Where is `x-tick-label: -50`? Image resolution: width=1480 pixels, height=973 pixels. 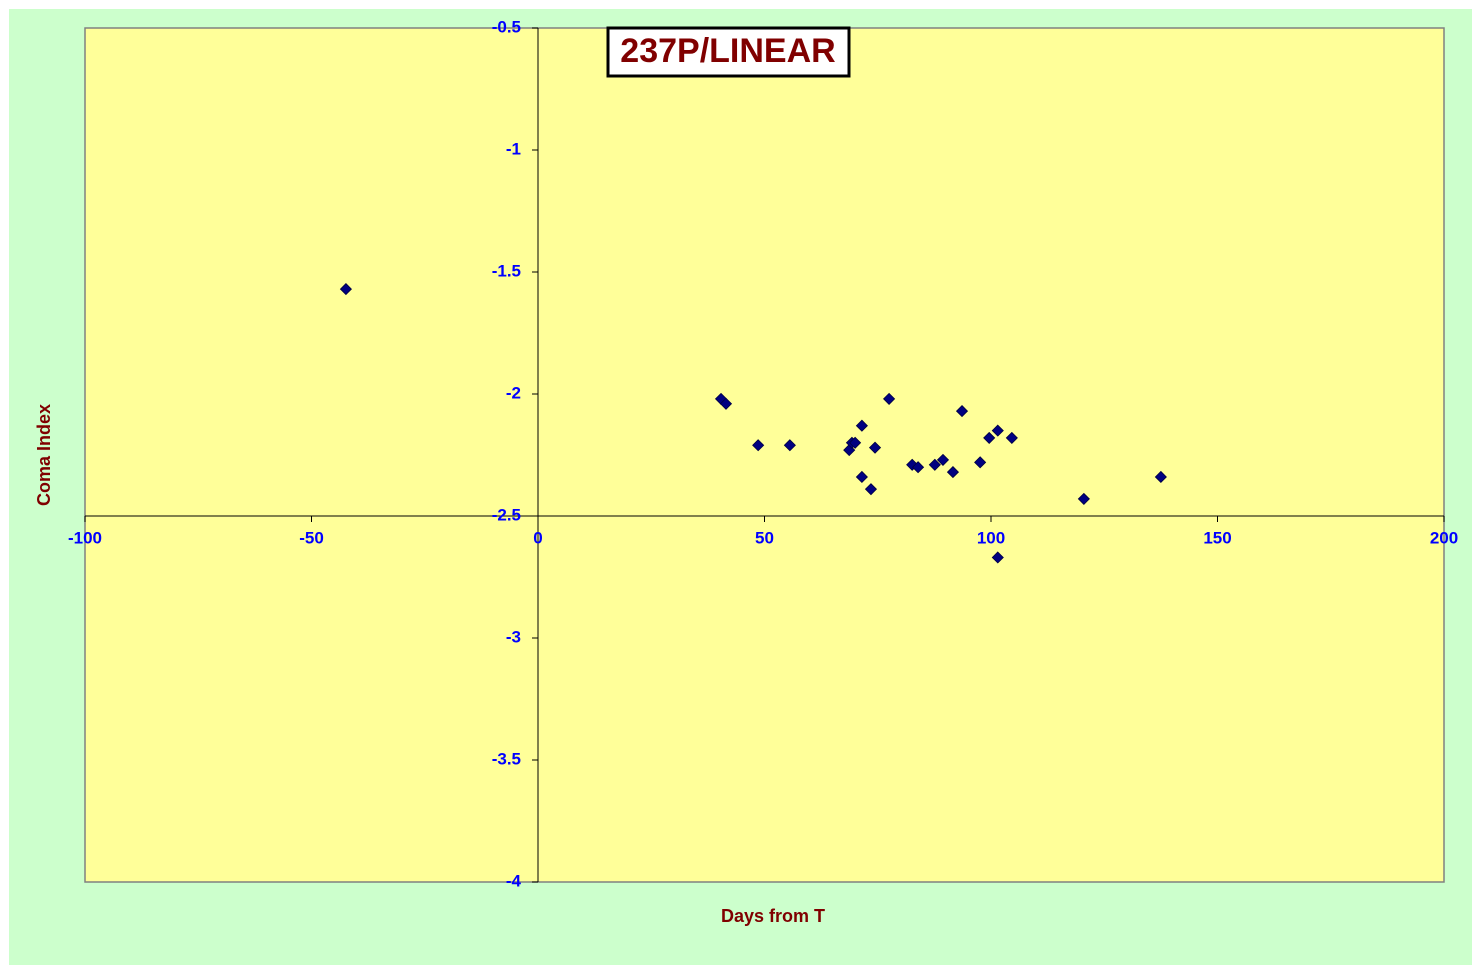 x-tick-label: -50 is located at coordinates (311, 537).